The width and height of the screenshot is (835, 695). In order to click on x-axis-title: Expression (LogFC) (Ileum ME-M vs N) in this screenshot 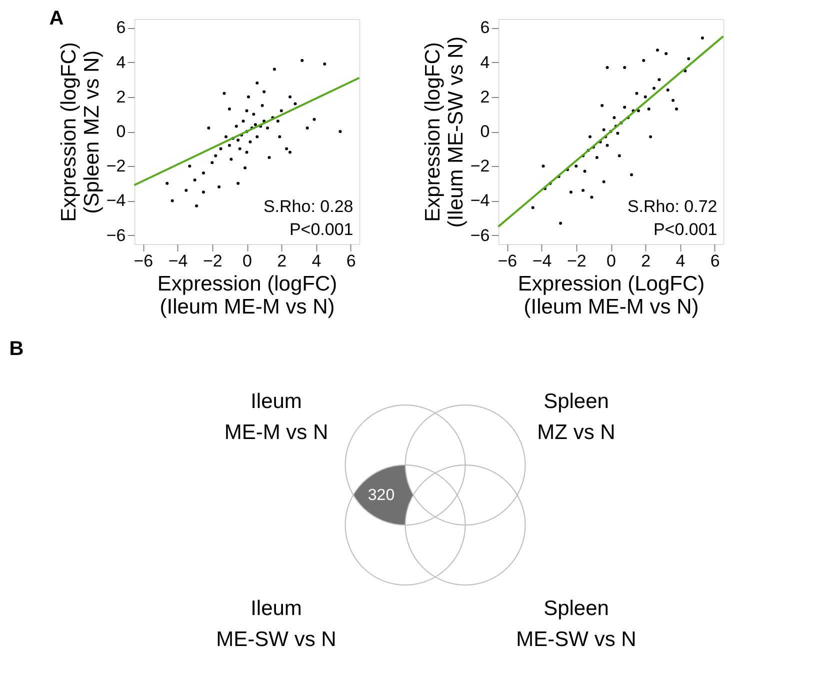, I will do `click(611, 295)`.